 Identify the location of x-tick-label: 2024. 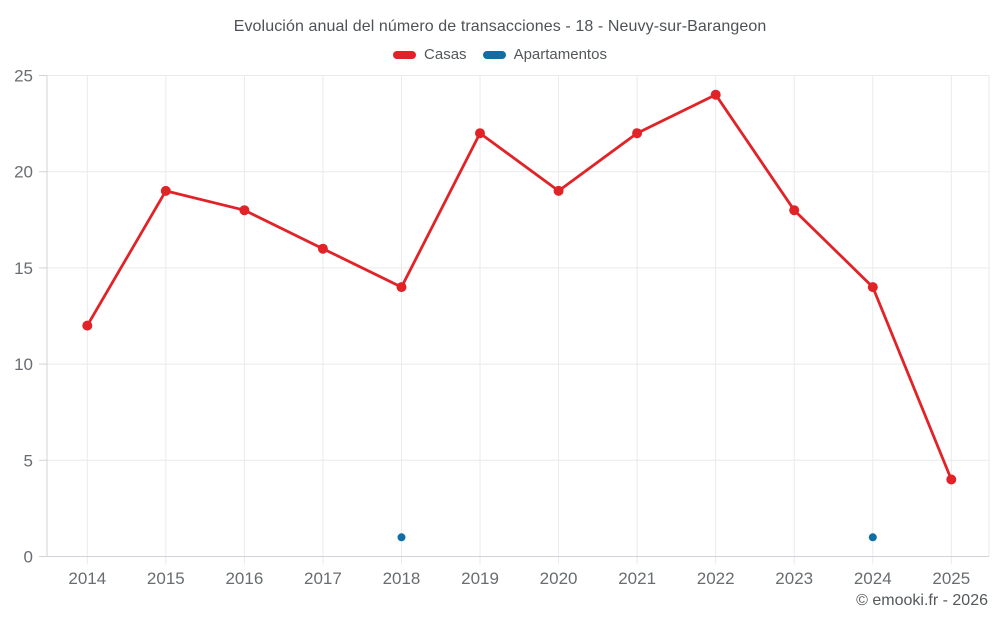
(873, 578).